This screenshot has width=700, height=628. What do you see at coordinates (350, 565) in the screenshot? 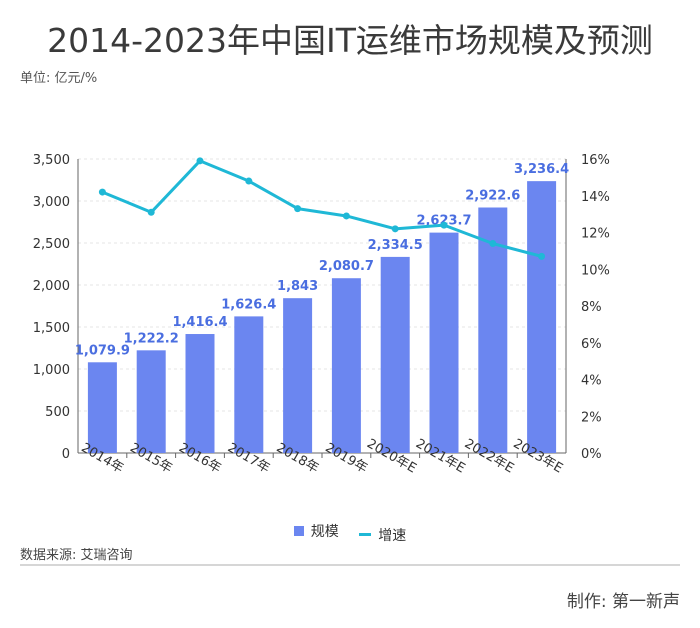
I see `footer-divider` at bounding box center [350, 565].